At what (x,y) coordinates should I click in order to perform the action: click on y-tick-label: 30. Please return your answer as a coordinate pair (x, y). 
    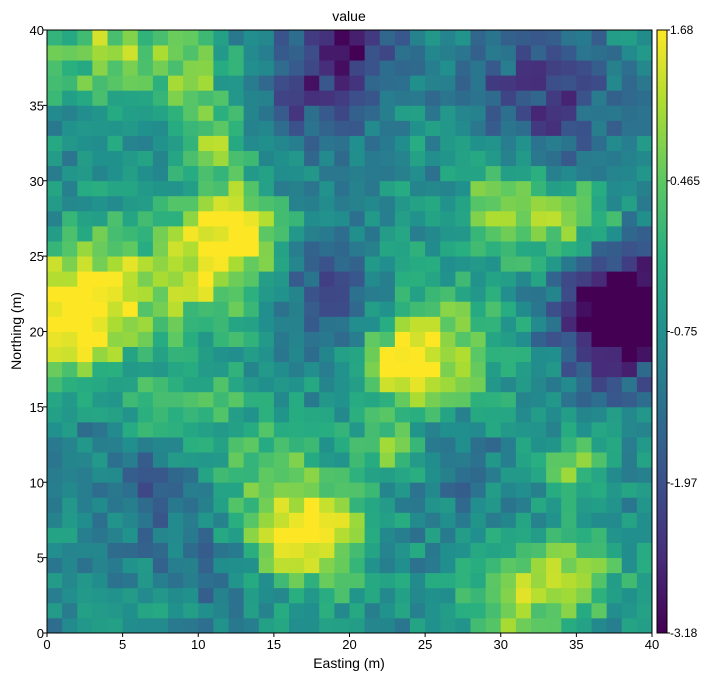
    Looking at the image, I should click on (37, 181).